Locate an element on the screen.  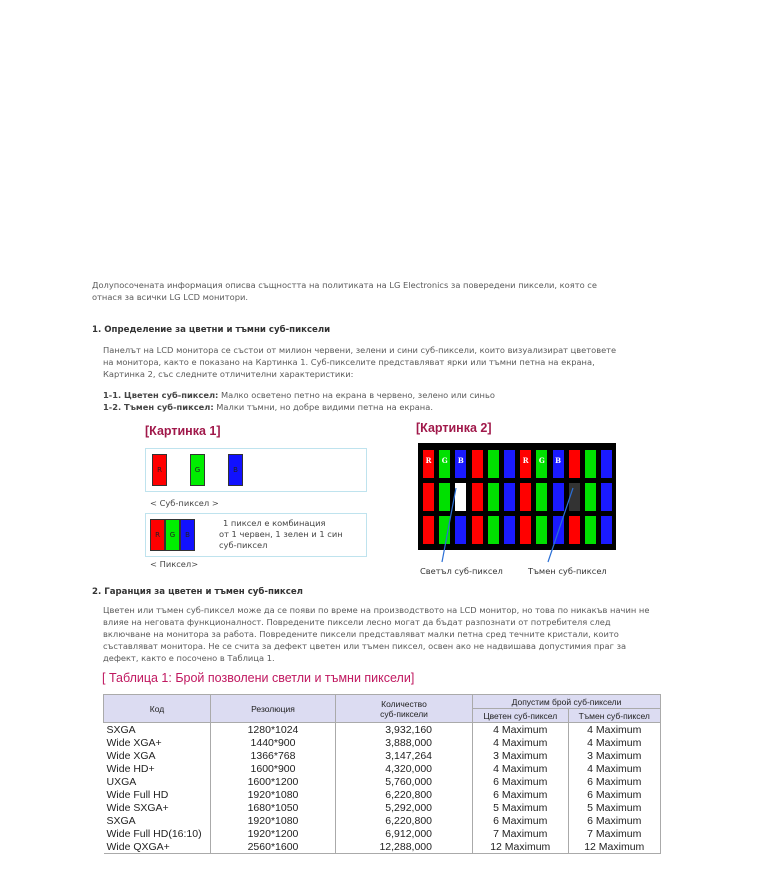
cell-color: 5 Maximum is located at coordinates (520, 807).